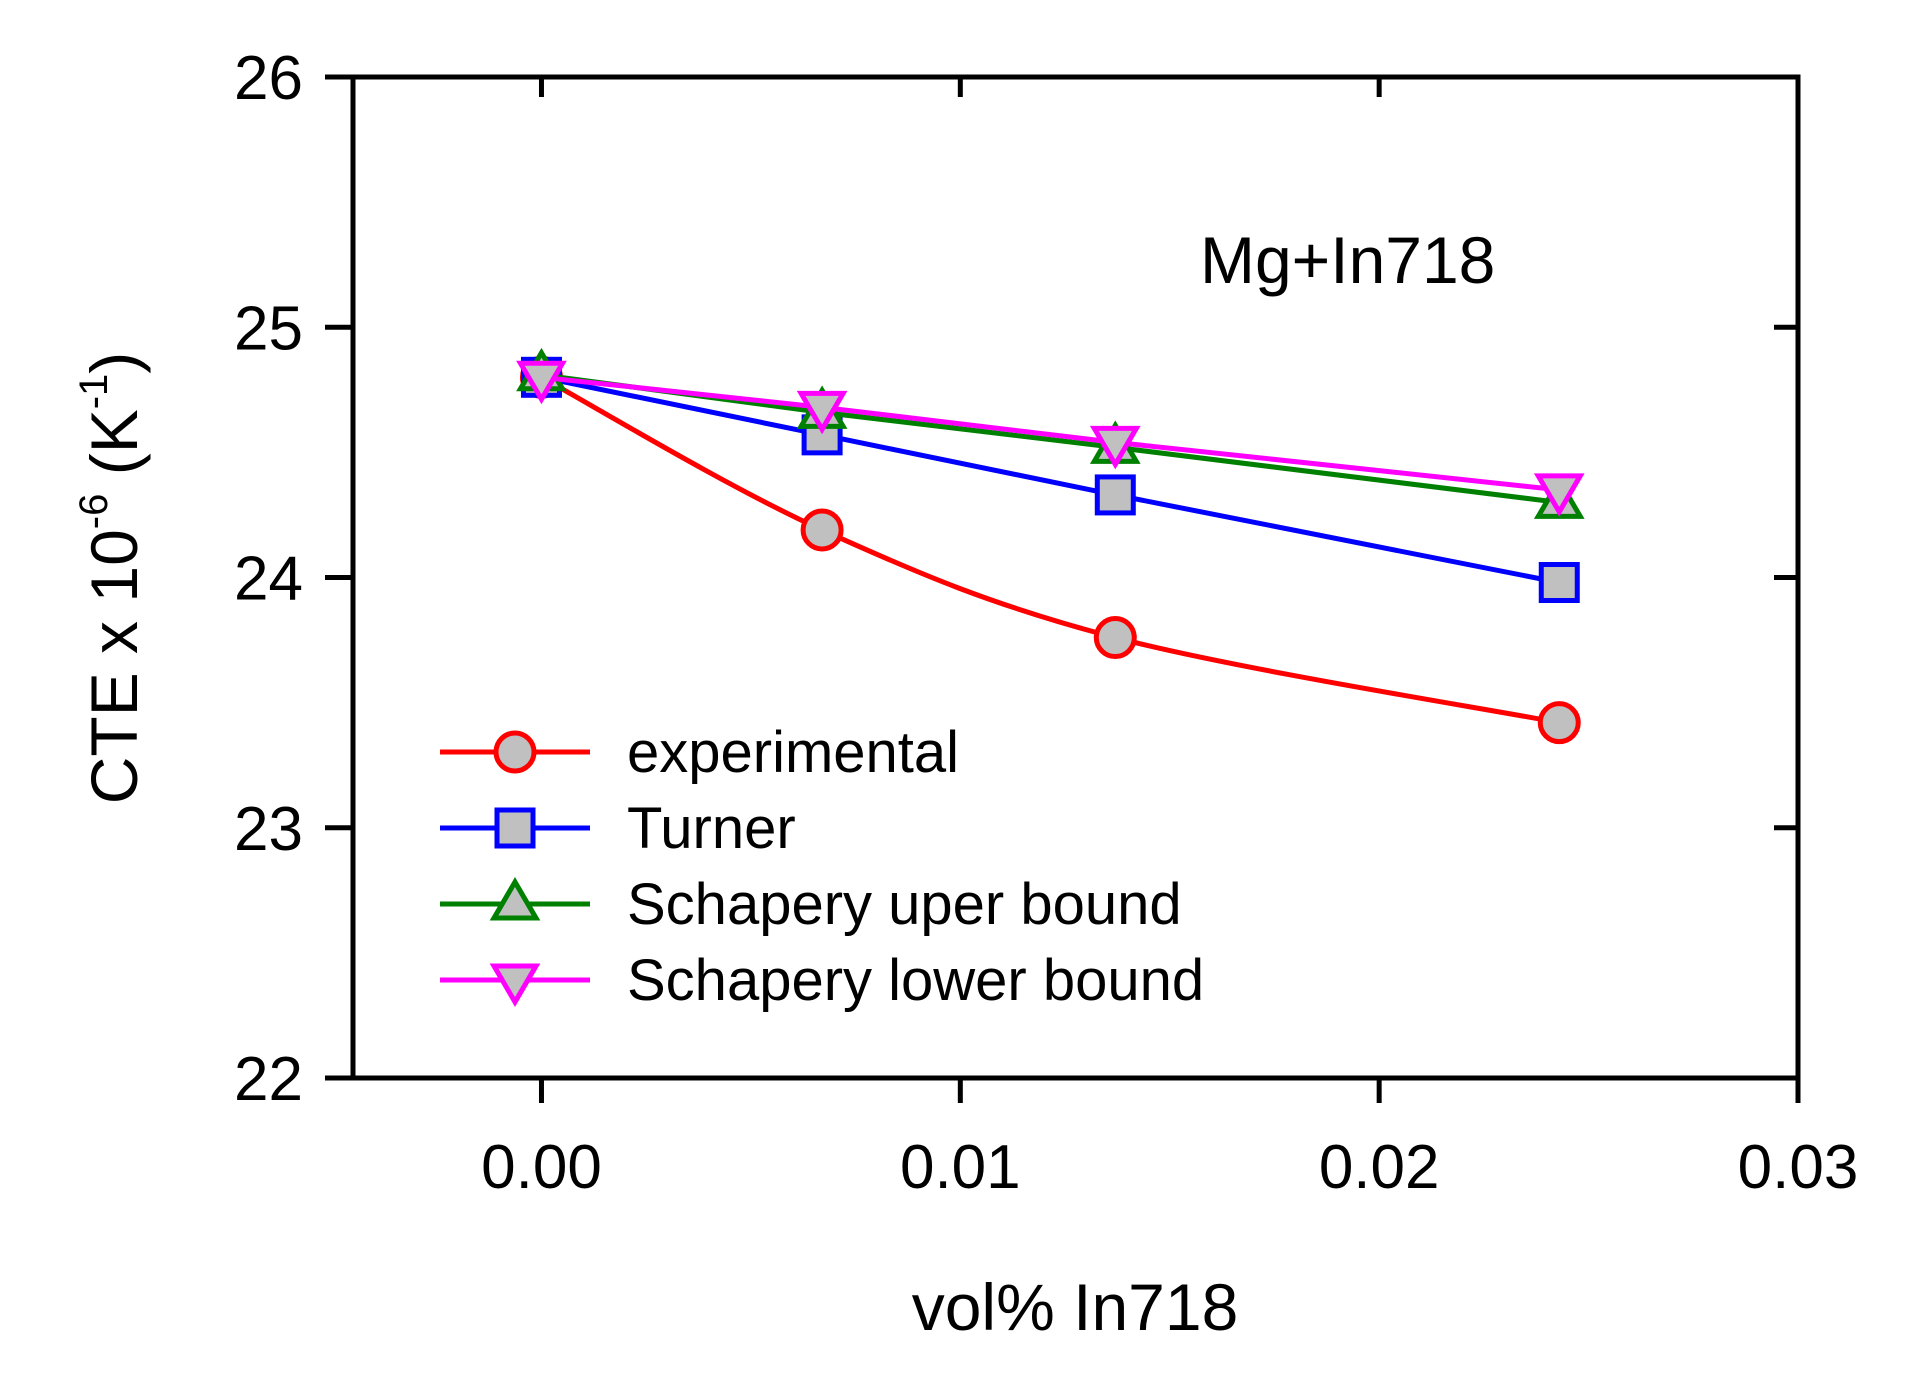  I want to click on x-tick-label: 0.03, so click(1798, 1167).